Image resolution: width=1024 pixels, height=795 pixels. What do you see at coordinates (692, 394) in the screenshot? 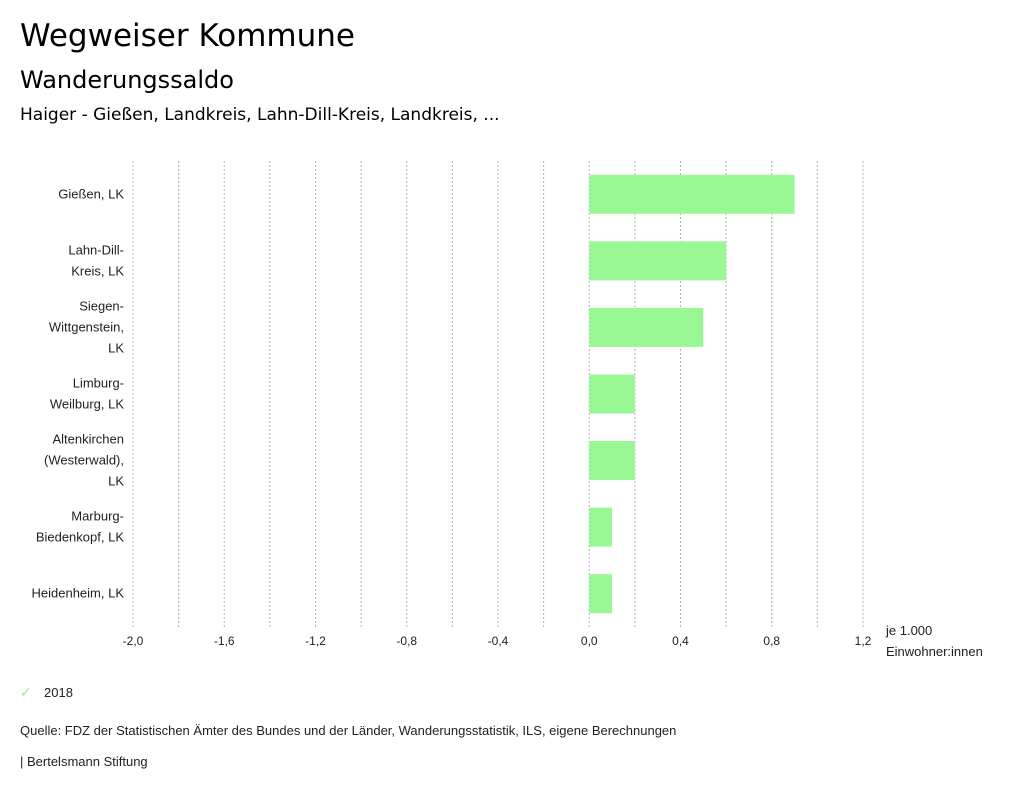
I see `bars` at bounding box center [692, 394].